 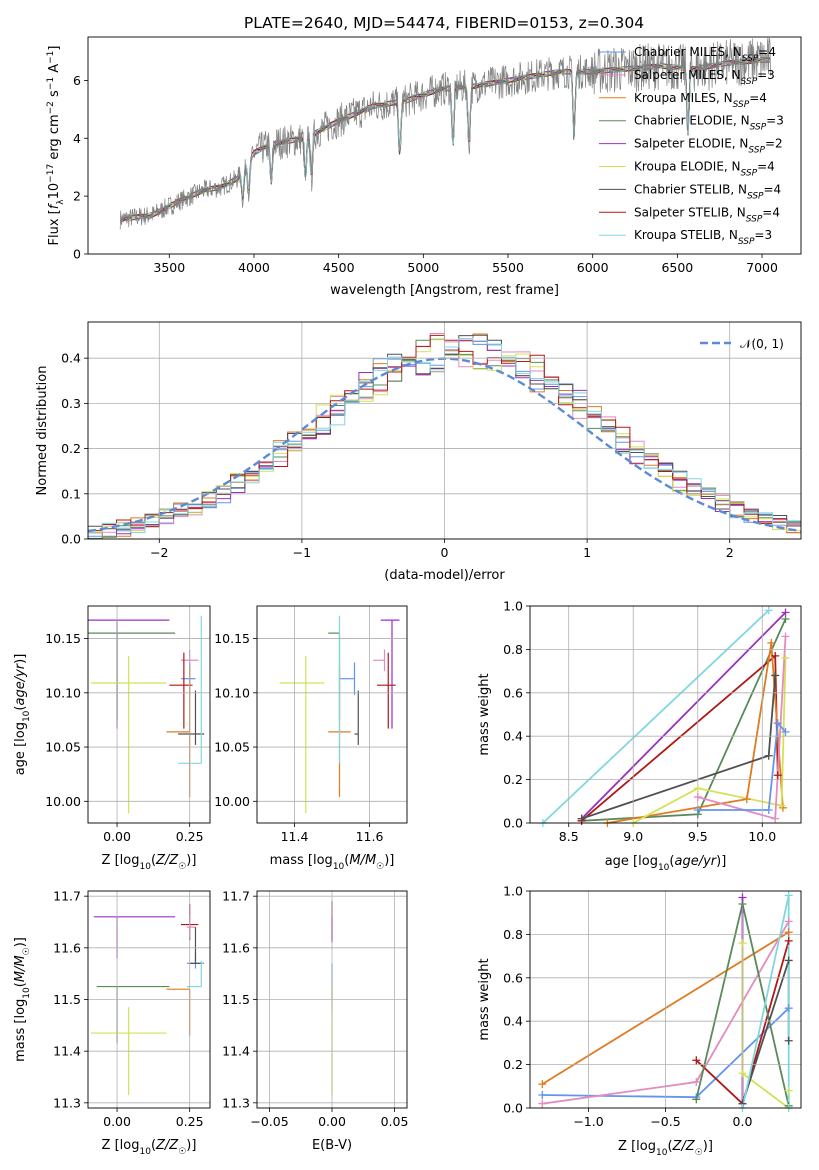 I want to click on legend-label: Chabrier MILES, NSSP=4, so click(x=705, y=54).